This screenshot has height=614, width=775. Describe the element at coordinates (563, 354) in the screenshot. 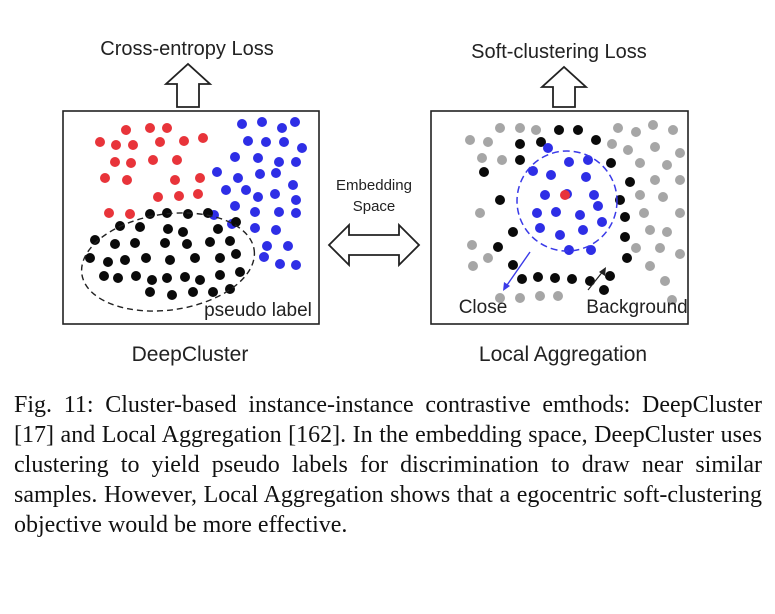

I see `right-method-label: Local Aggregation` at that location.